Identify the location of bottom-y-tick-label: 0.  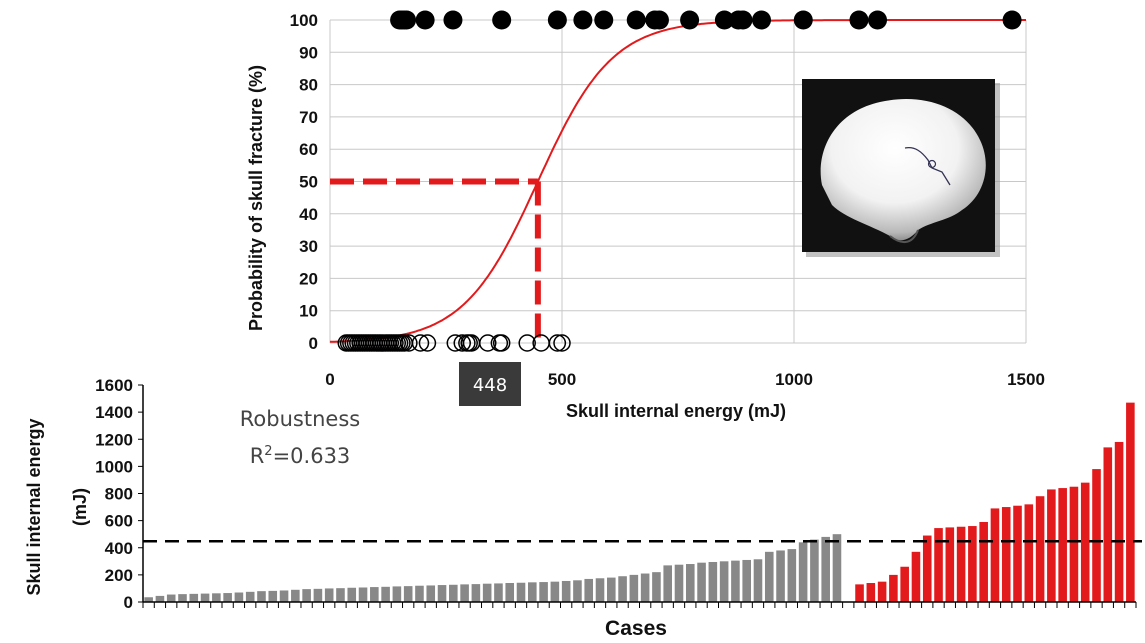
(128, 602).